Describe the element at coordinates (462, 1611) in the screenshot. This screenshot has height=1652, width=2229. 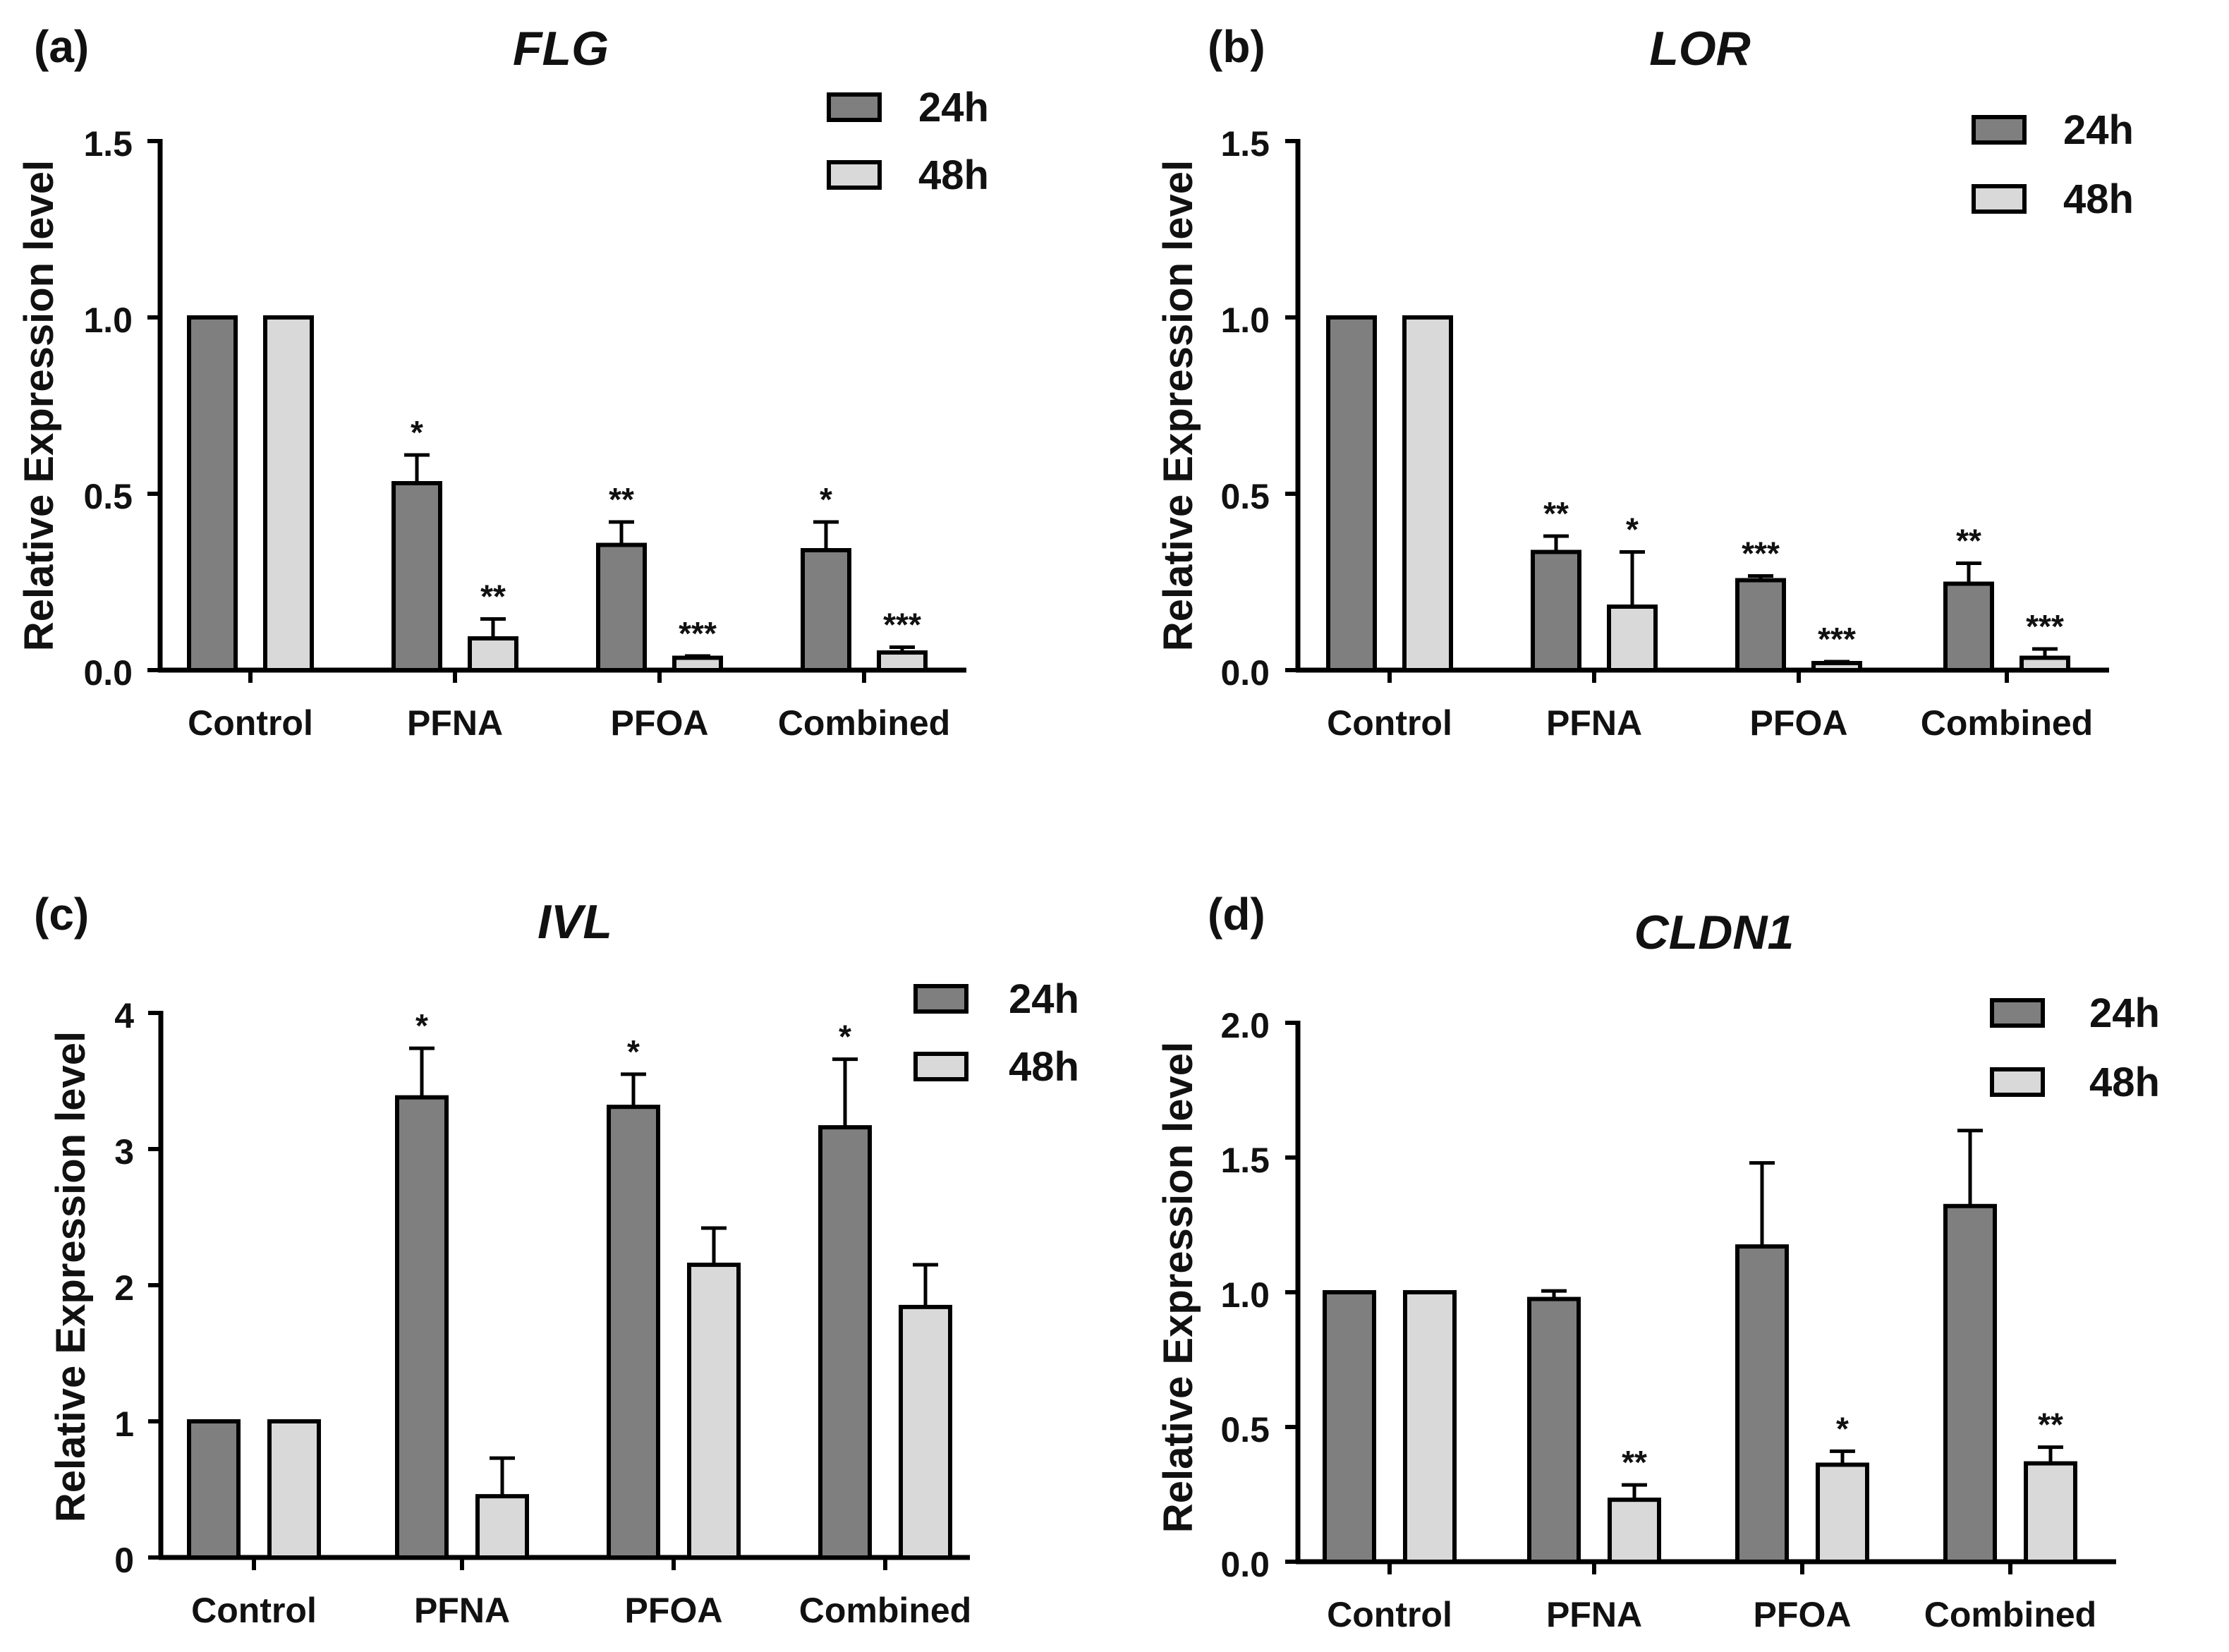
I see `category-label-pfna-c: PFNA` at that location.